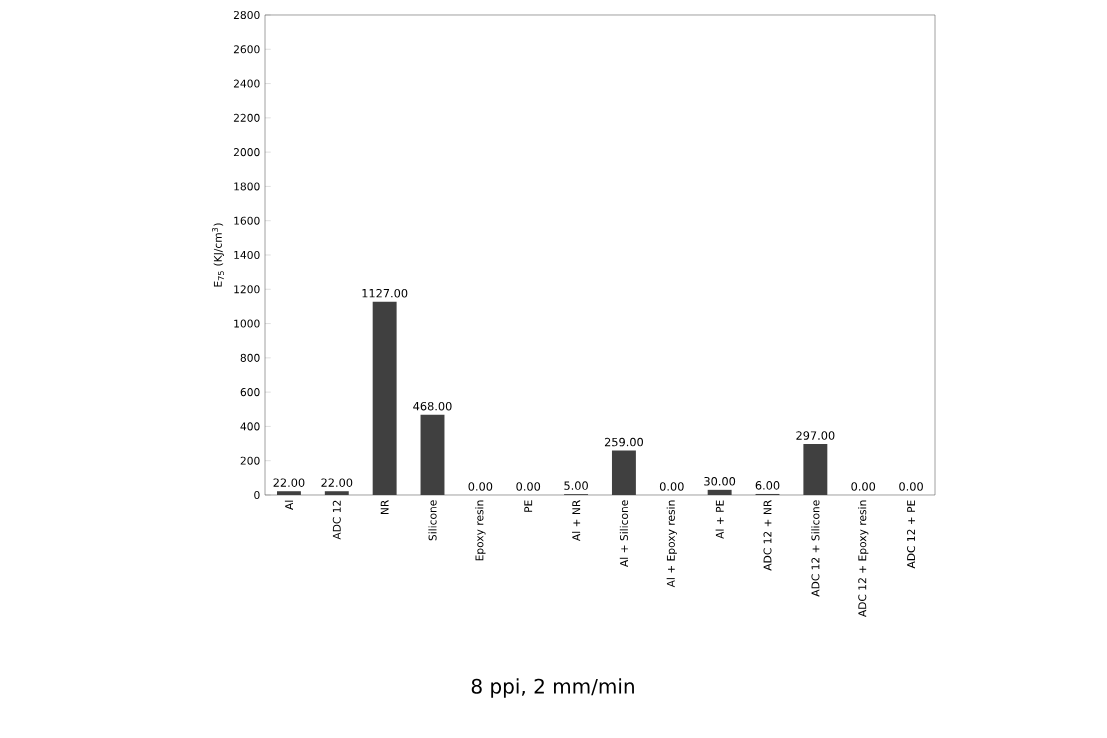 The height and width of the screenshot is (738, 1107). I want to click on x-tick-label: PE, so click(528, 506).